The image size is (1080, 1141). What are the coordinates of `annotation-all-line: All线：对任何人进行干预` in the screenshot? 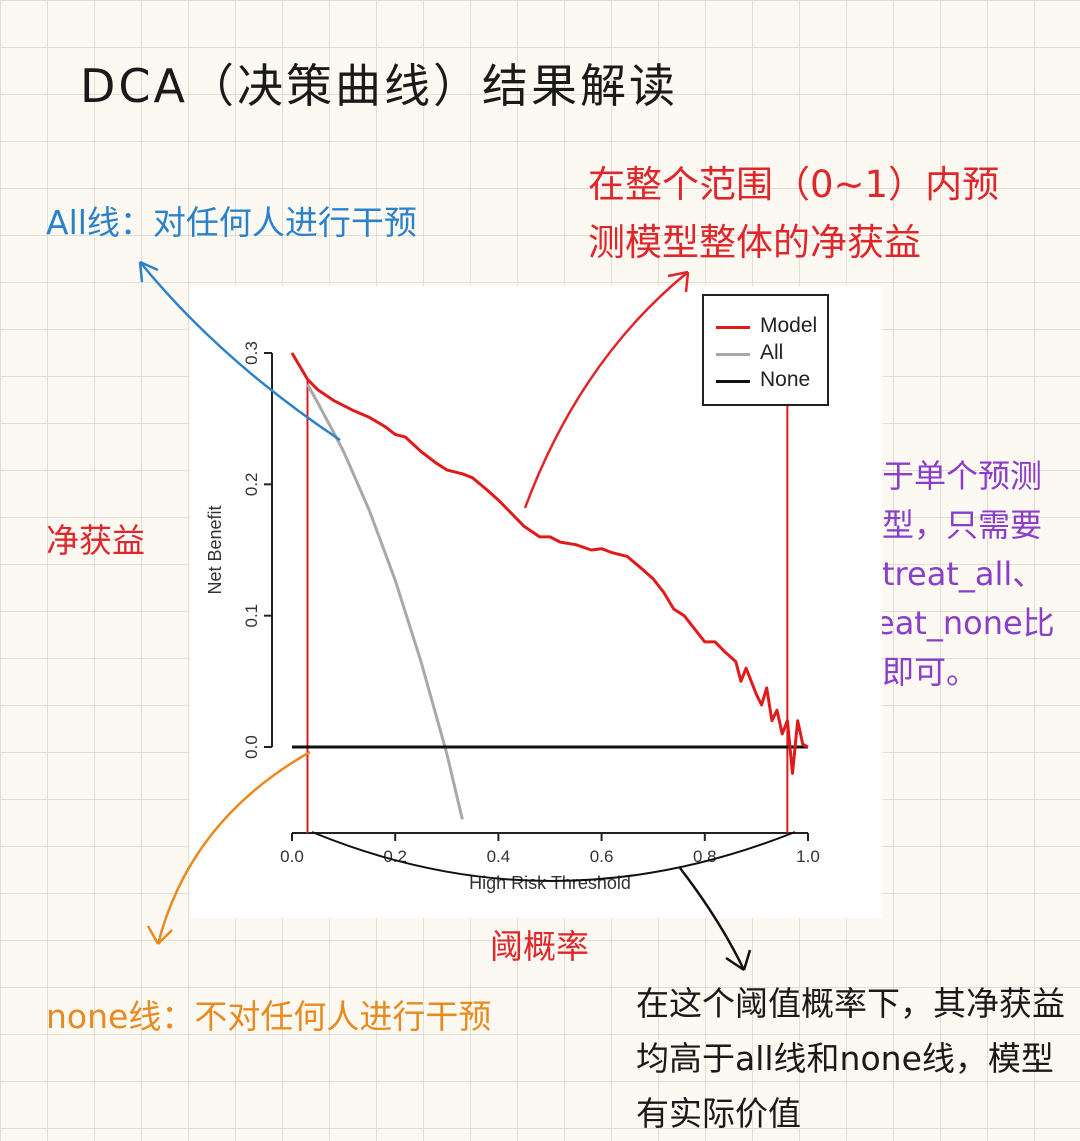 It's located at (231, 222).